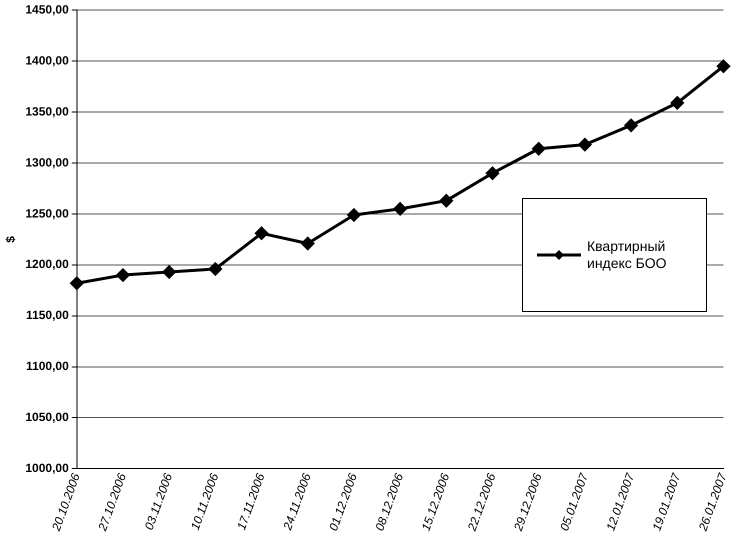 The image size is (740, 536). What do you see at coordinates (47, 9) in the screenshot?
I see `y-tick-label: 1450,00` at bounding box center [47, 9].